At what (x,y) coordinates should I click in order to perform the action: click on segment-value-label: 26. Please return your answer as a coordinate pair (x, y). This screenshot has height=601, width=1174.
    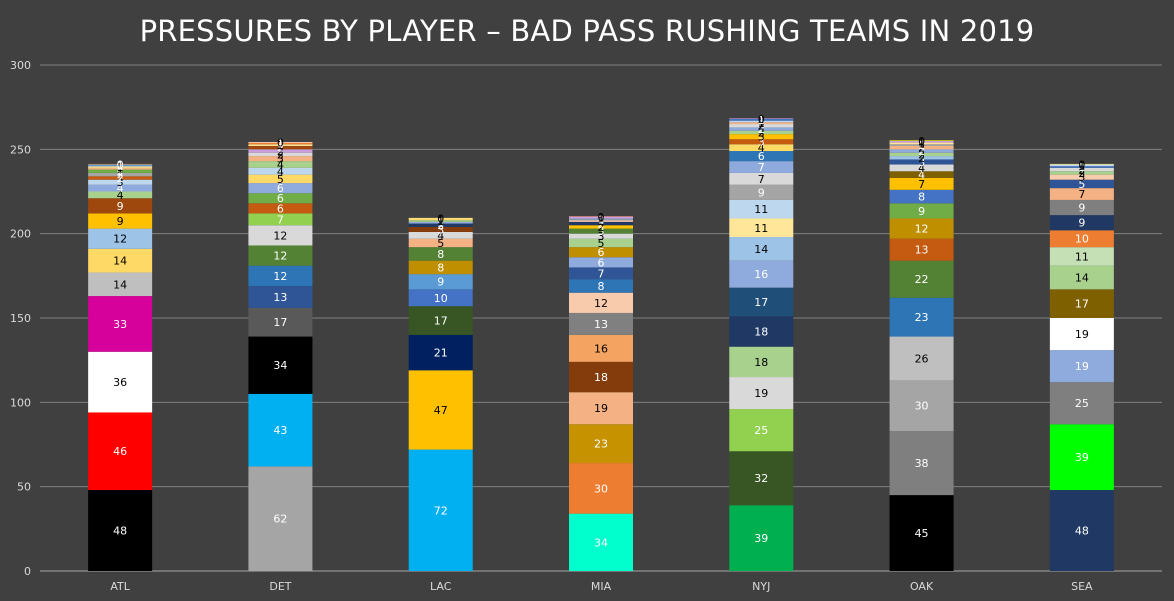
    Looking at the image, I should click on (922, 358).